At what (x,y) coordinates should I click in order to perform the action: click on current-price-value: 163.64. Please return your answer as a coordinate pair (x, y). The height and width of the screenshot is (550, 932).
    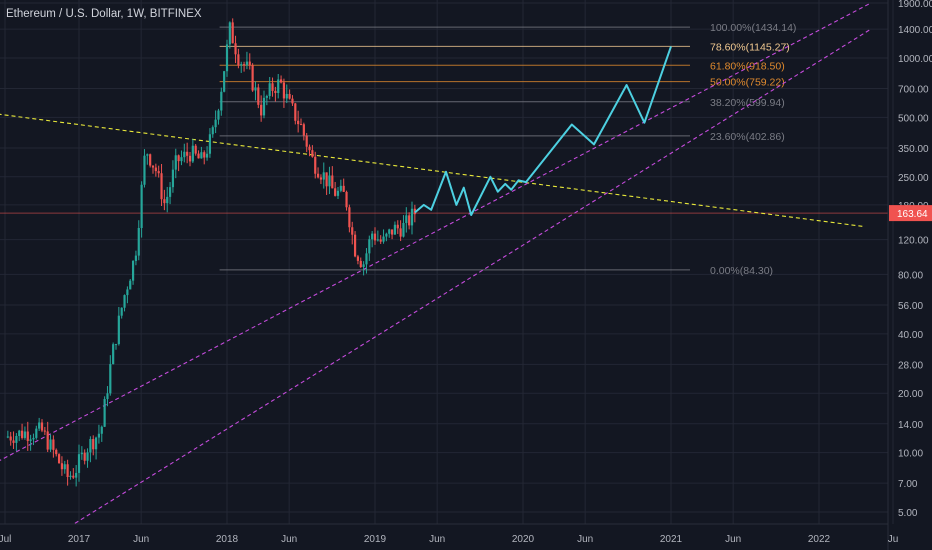
    Looking at the image, I should click on (912, 214).